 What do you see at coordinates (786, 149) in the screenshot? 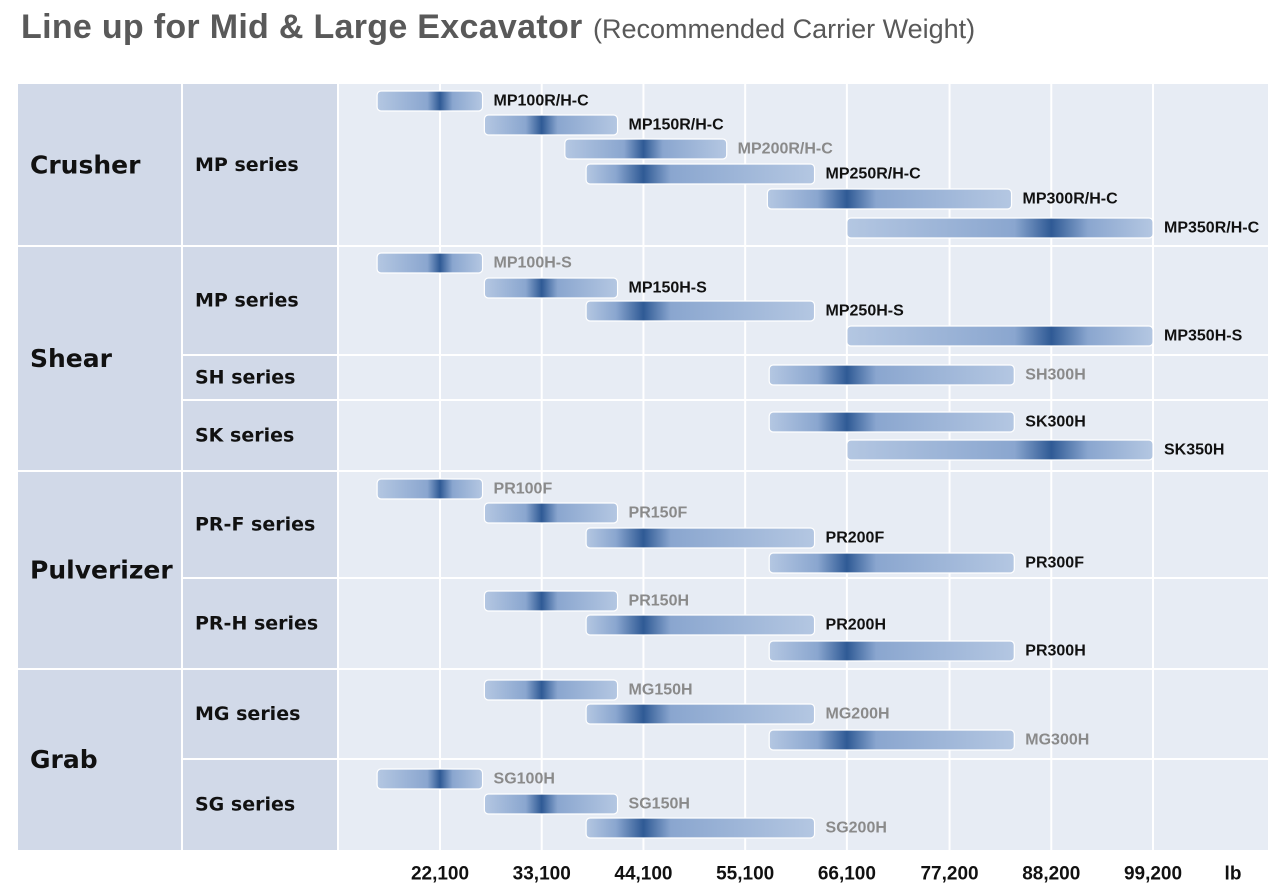
I see `bar-label: MP200R/H-C` at bounding box center [786, 149].